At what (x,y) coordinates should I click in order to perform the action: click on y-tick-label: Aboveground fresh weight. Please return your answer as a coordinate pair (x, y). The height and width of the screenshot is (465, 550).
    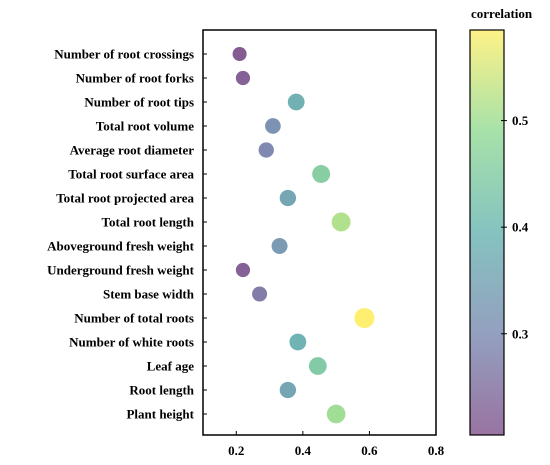
    Looking at the image, I should click on (121, 246).